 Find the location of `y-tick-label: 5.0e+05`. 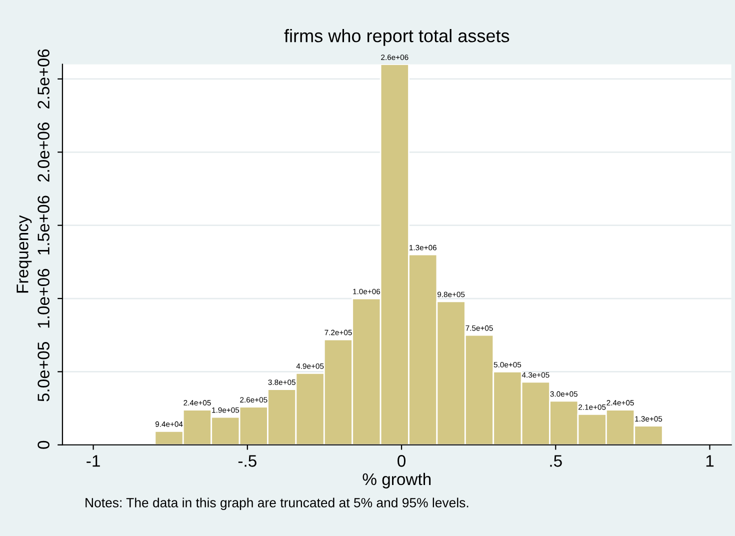

y-tick-label: 5.0e+05 is located at coordinates (44, 372).